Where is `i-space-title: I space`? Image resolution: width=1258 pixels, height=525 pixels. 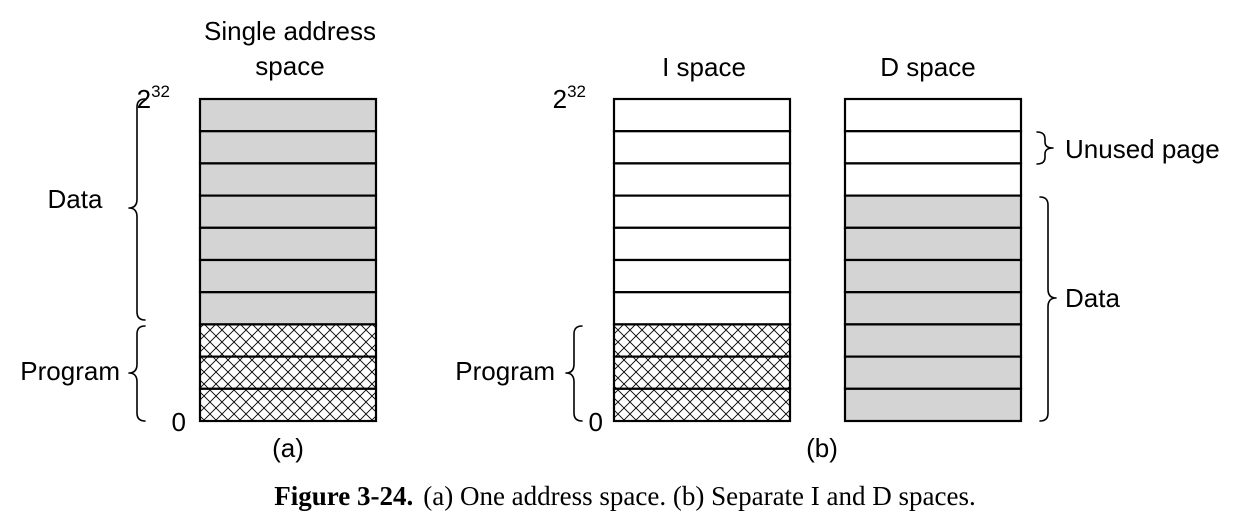 i-space-title: I space is located at coordinates (704, 67).